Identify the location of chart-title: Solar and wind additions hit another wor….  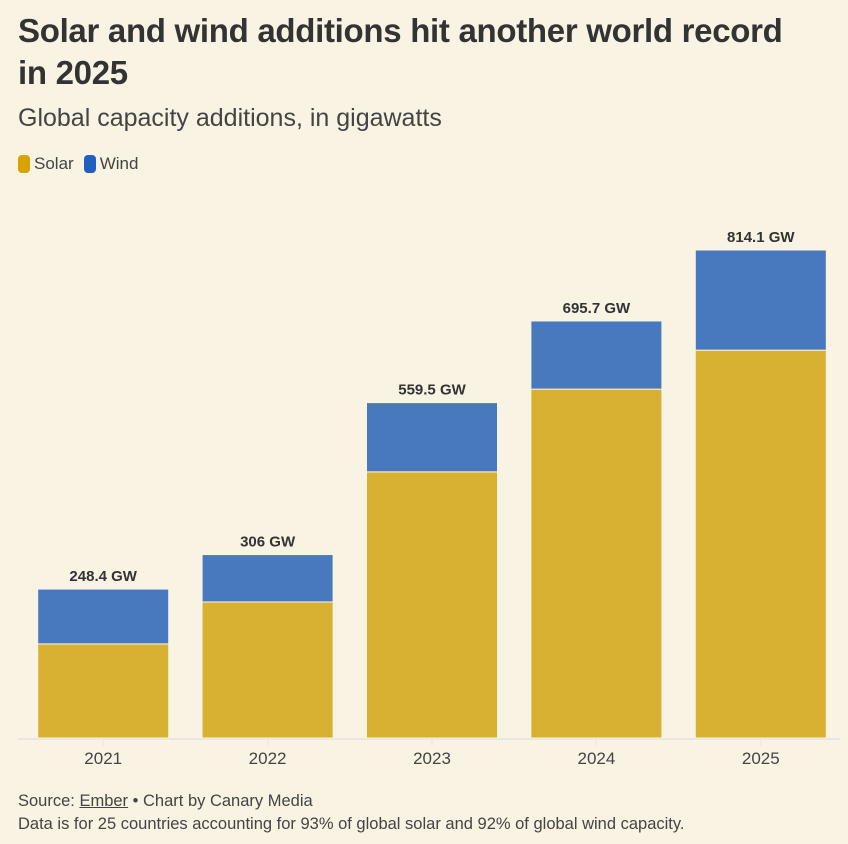
(400, 51).